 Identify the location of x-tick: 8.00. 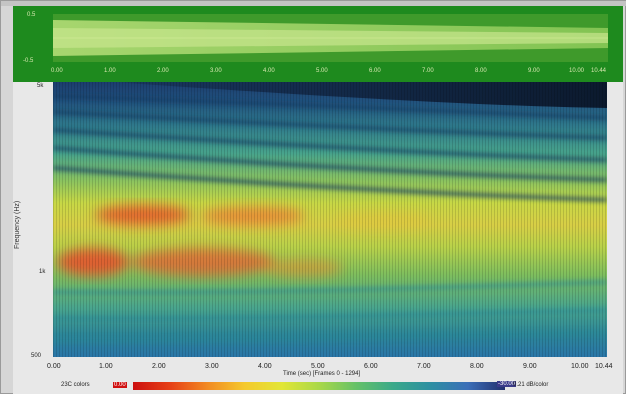
(477, 366).